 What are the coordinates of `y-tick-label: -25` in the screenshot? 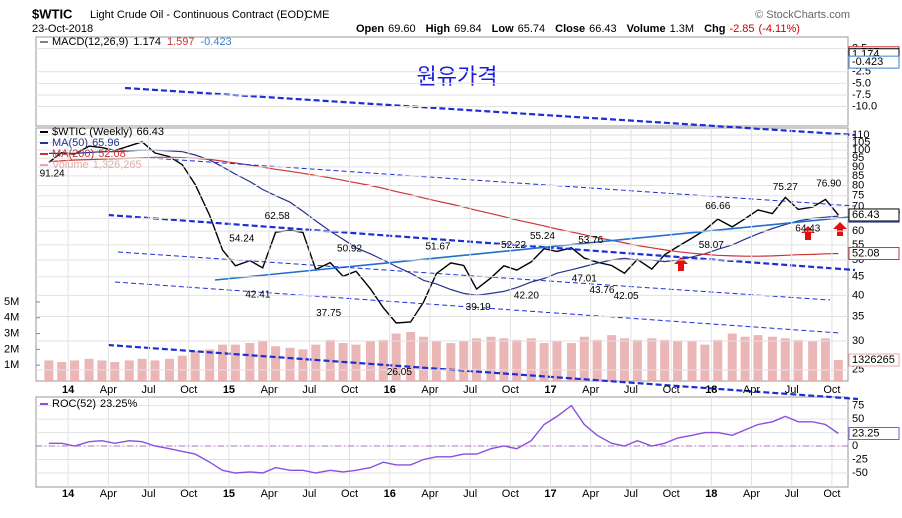 It's located at (860, 459).